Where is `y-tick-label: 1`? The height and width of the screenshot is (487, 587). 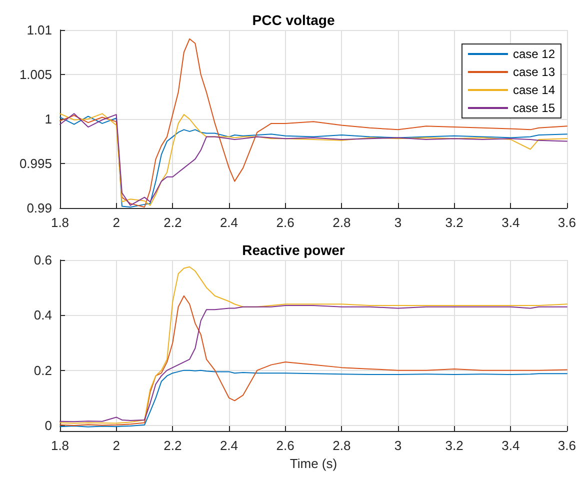
y-tick-label: 1 is located at coordinates (48, 119).